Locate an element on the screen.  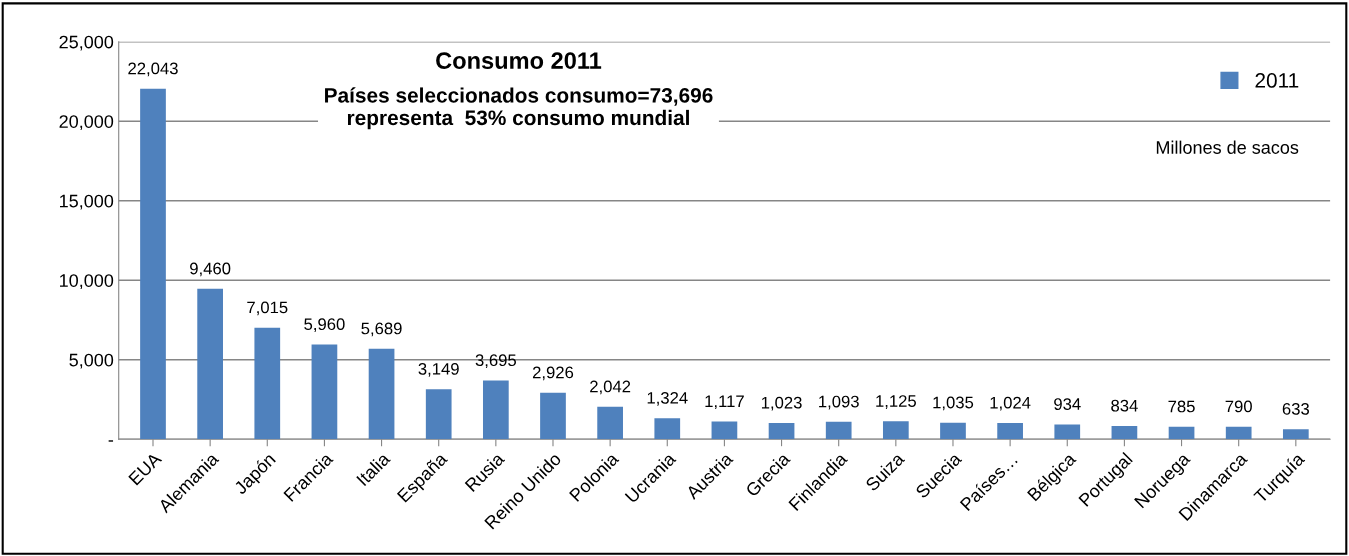
annotation: Millones de sacos is located at coordinates (1227, 147).